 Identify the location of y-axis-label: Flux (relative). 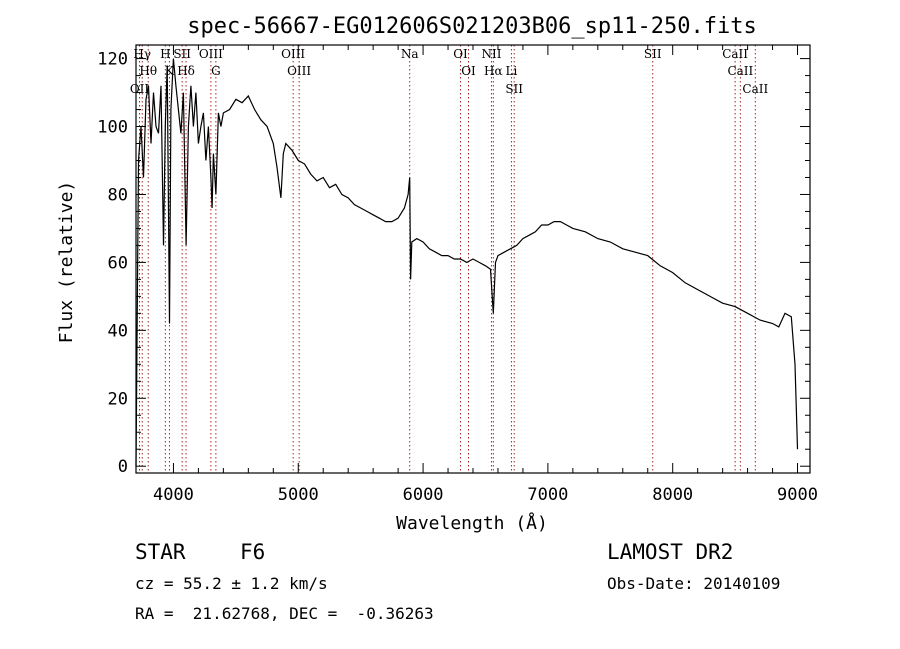
(66, 262).